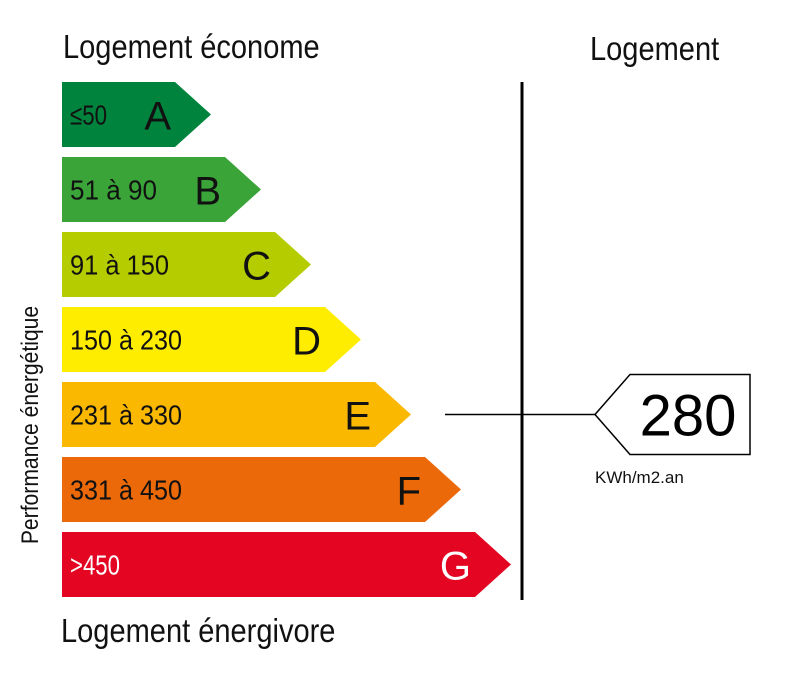 This screenshot has height=689, width=800. What do you see at coordinates (88, 115) in the screenshot?
I see `class-range-label: ≤50` at bounding box center [88, 115].